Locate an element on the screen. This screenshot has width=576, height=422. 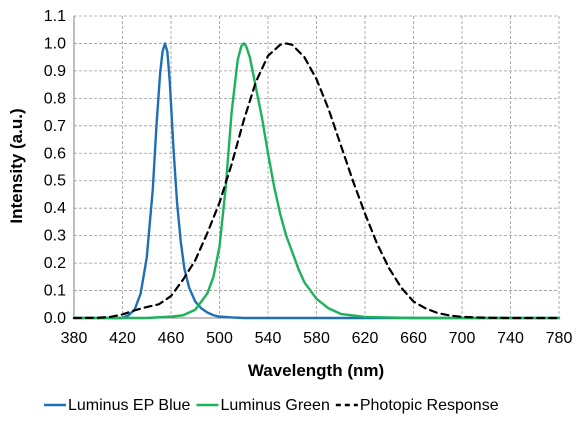
y-tick-label: 1.1 is located at coordinates (55, 16).